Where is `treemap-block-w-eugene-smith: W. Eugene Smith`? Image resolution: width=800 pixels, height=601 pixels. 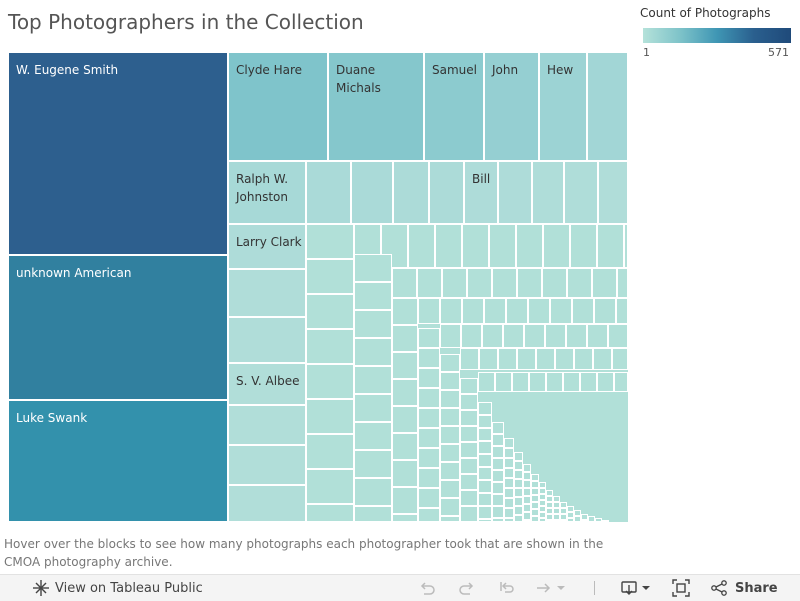 treemap-block-w-eugene-smith: W. Eugene Smith is located at coordinates (118, 153).